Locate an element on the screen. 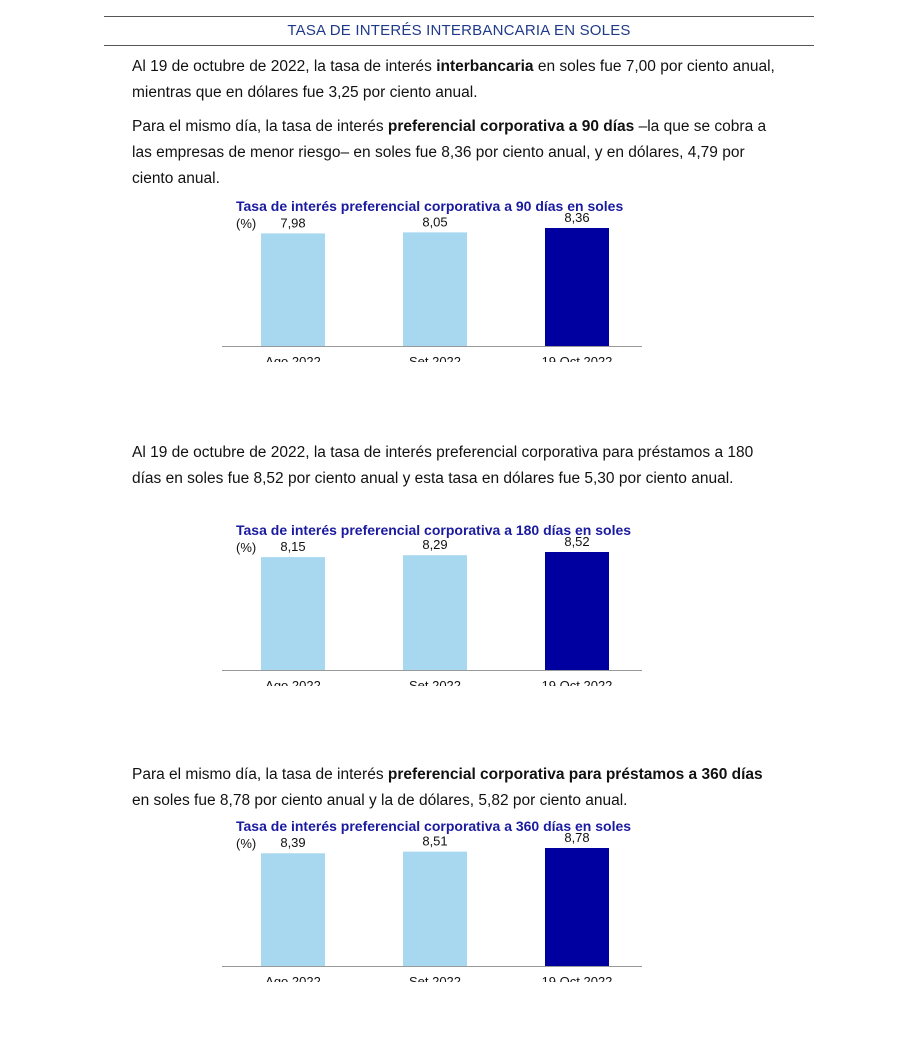 The width and height of the screenshot is (900, 1040). data-label-2: 8,36 is located at coordinates (576, 217).